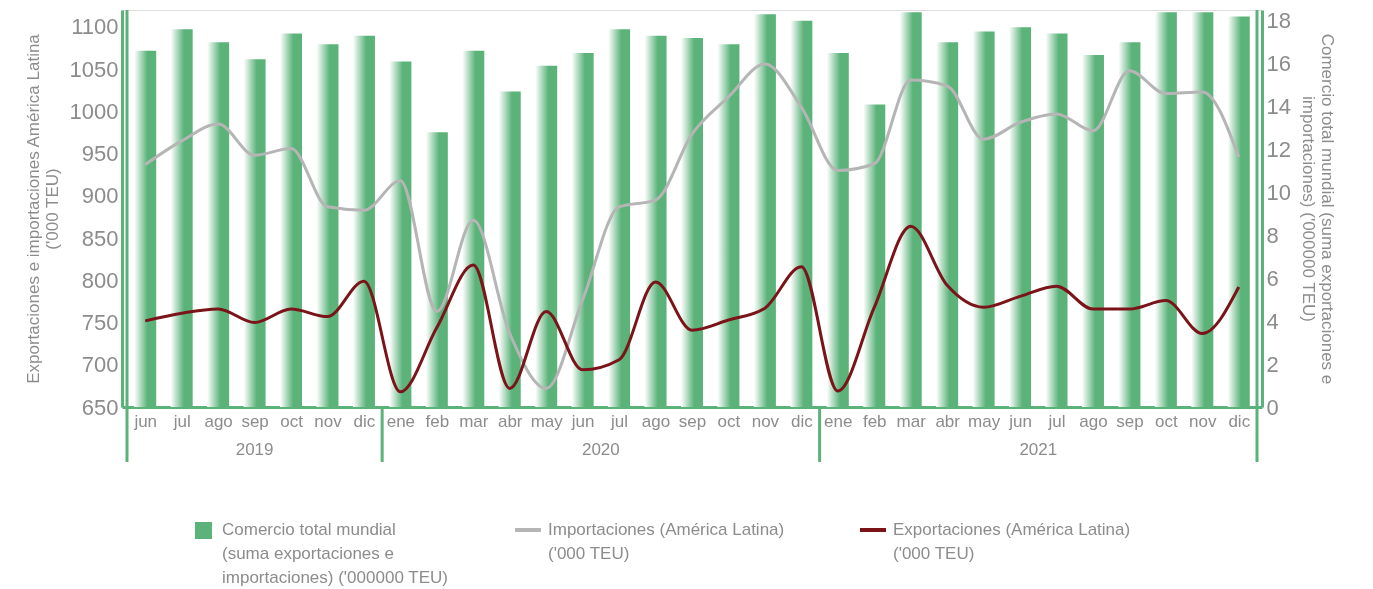 The image size is (1373, 589). Describe the element at coordinates (100, 154) in the screenshot. I see `y-tick-label: 950` at that location.